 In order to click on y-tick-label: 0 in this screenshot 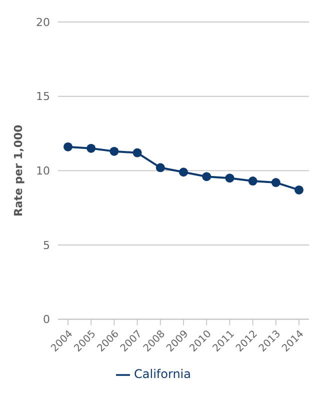, I will do `click(46, 319)`.